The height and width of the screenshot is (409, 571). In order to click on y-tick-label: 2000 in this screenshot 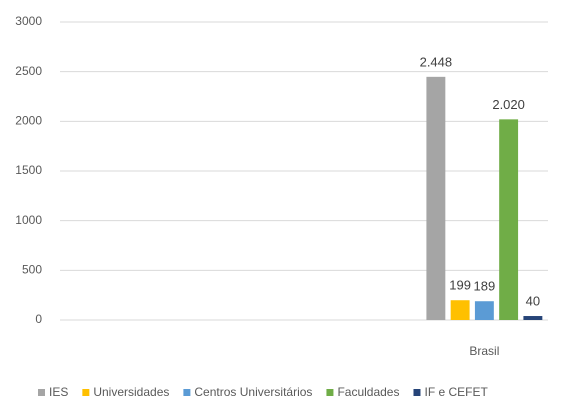, I will do `click(28, 121)`.